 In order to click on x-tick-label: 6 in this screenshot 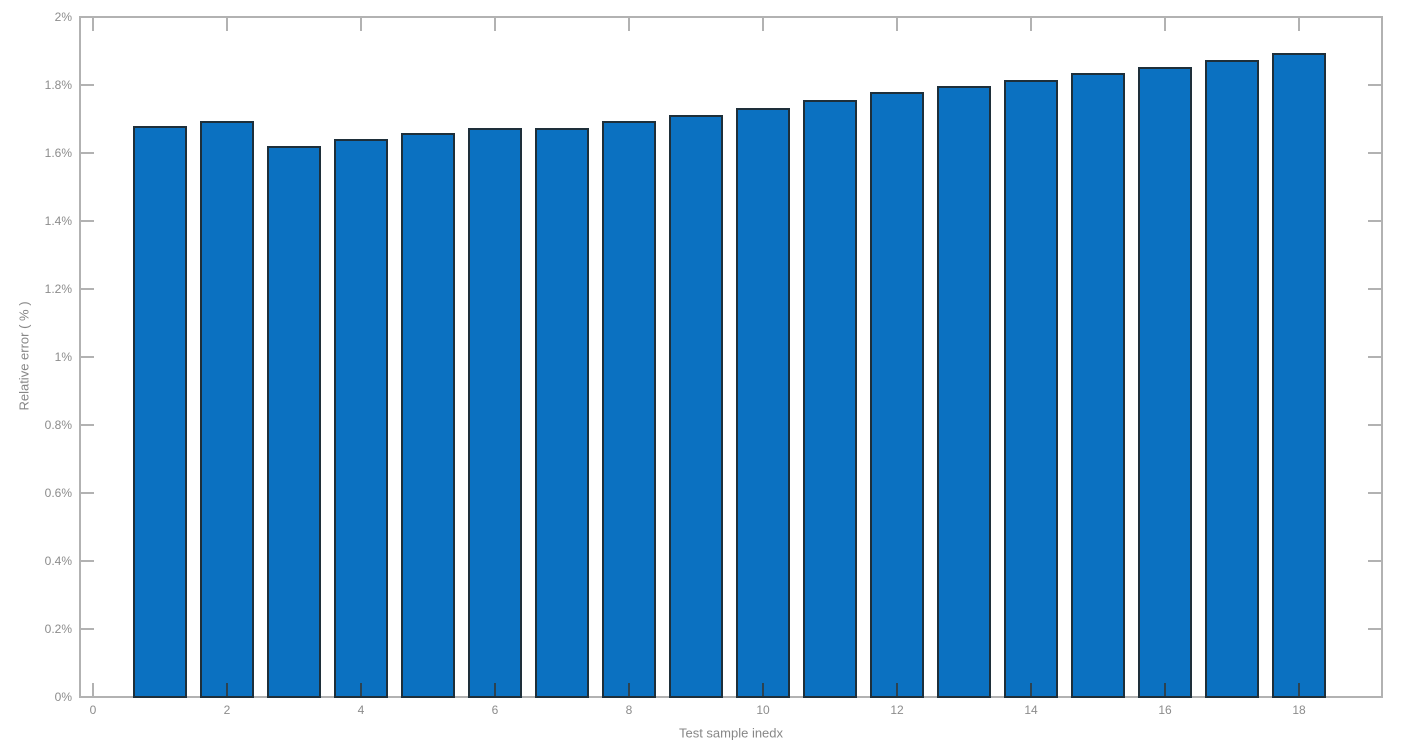, I will do `click(495, 710)`.